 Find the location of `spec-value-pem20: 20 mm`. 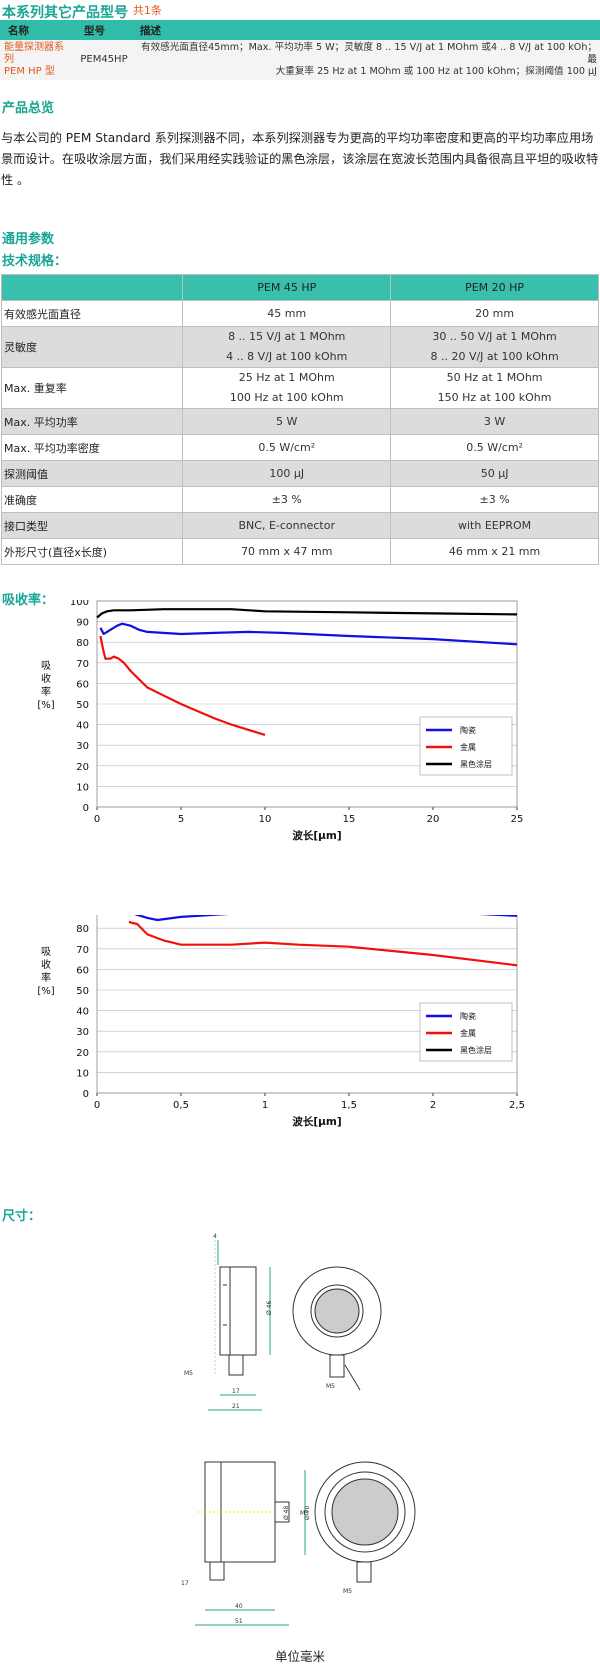

spec-value-pem20: 20 mm is located at coordinates (494, 313).